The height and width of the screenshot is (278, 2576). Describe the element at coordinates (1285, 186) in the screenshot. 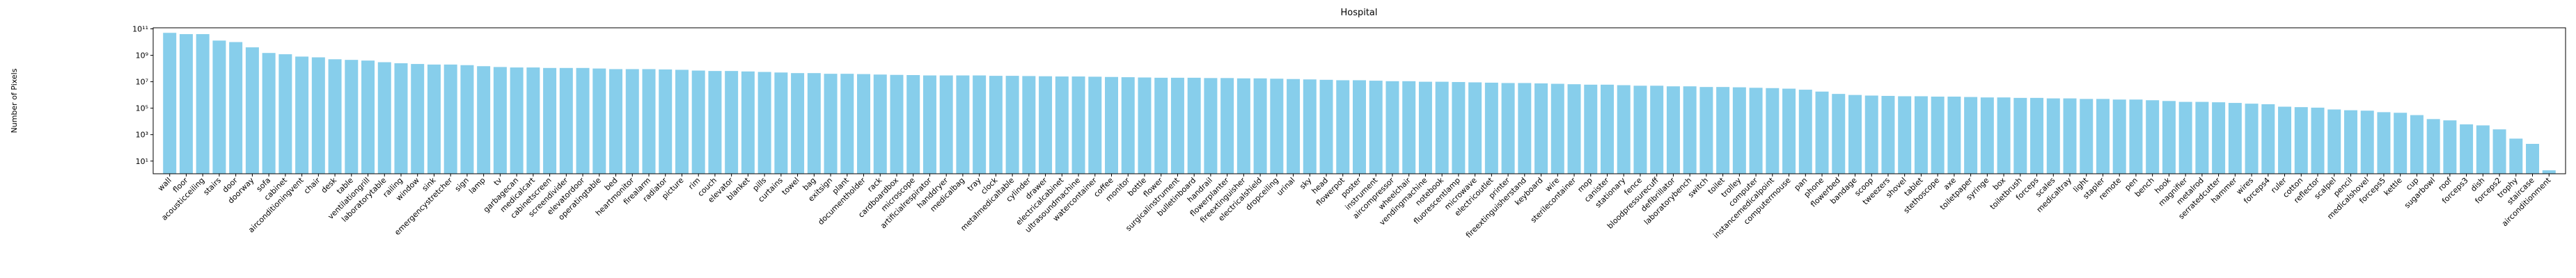

I see `x-tick-label: urinal` at that location.